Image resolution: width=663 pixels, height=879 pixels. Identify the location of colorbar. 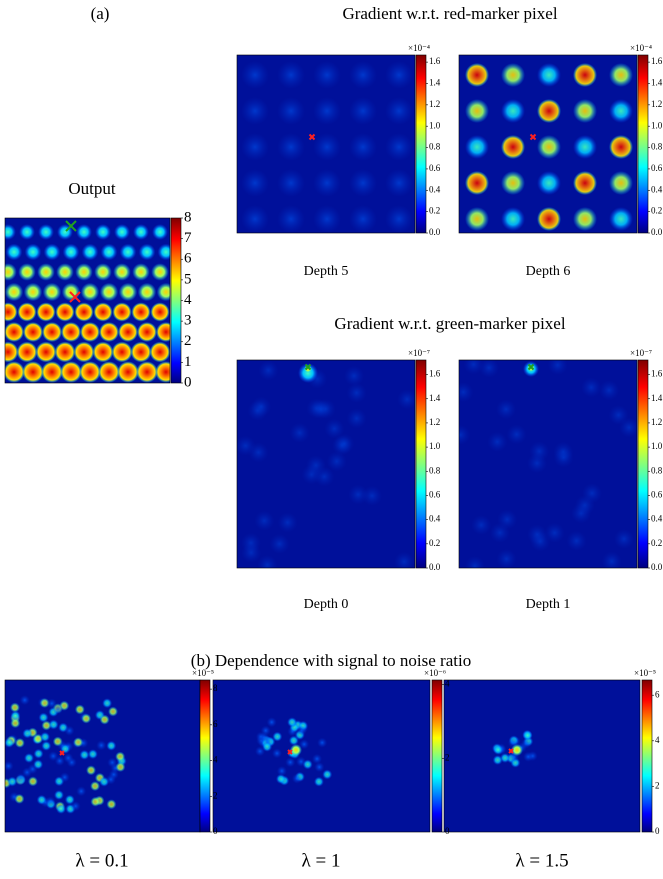
(421, 144).